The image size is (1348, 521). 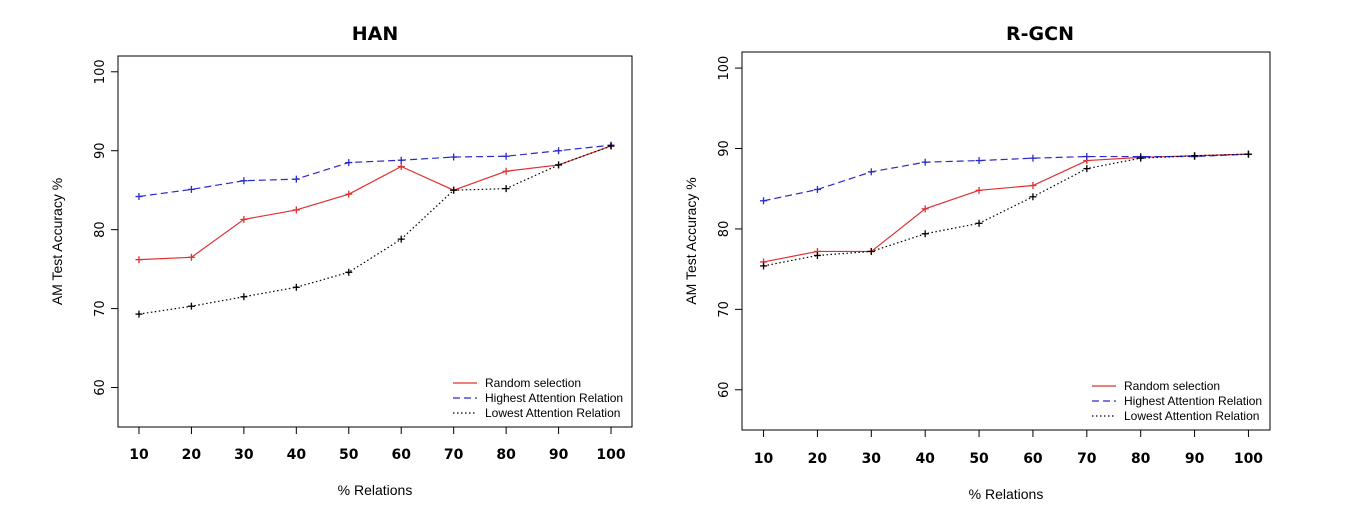 I want to click on chart-title: HAN, so click(x=375, y=34).